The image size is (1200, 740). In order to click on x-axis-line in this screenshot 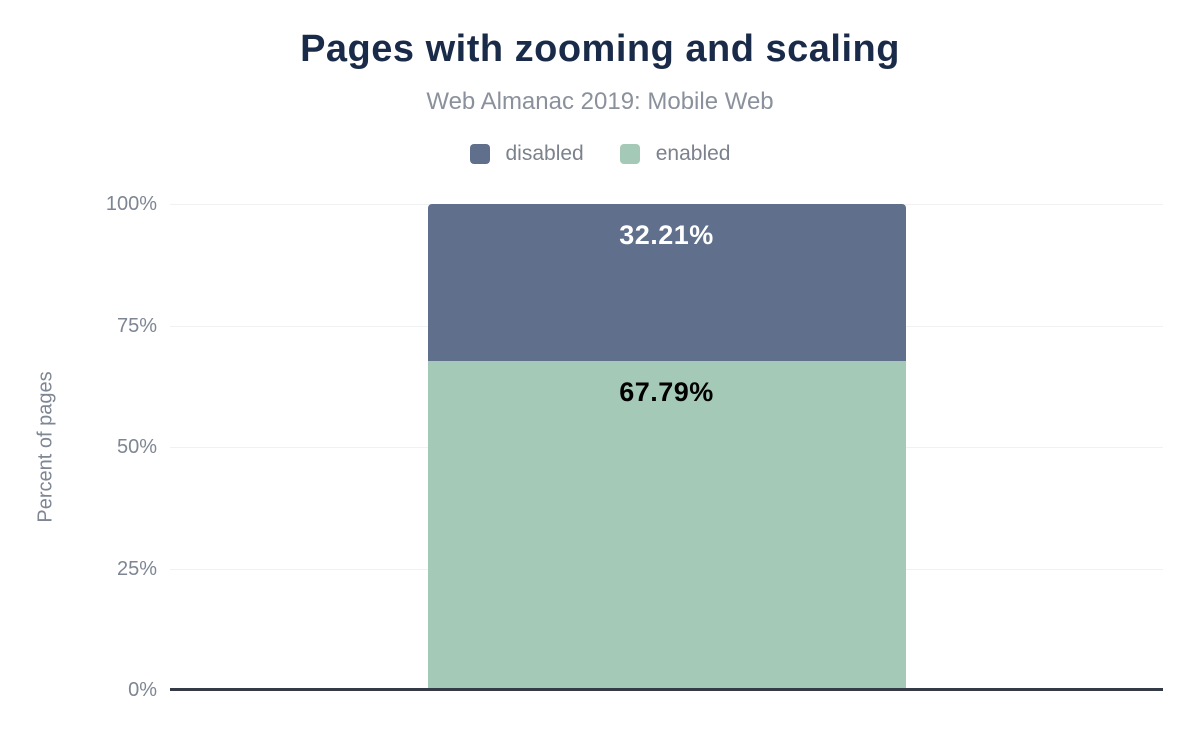, I will do `click(666, 689)`.